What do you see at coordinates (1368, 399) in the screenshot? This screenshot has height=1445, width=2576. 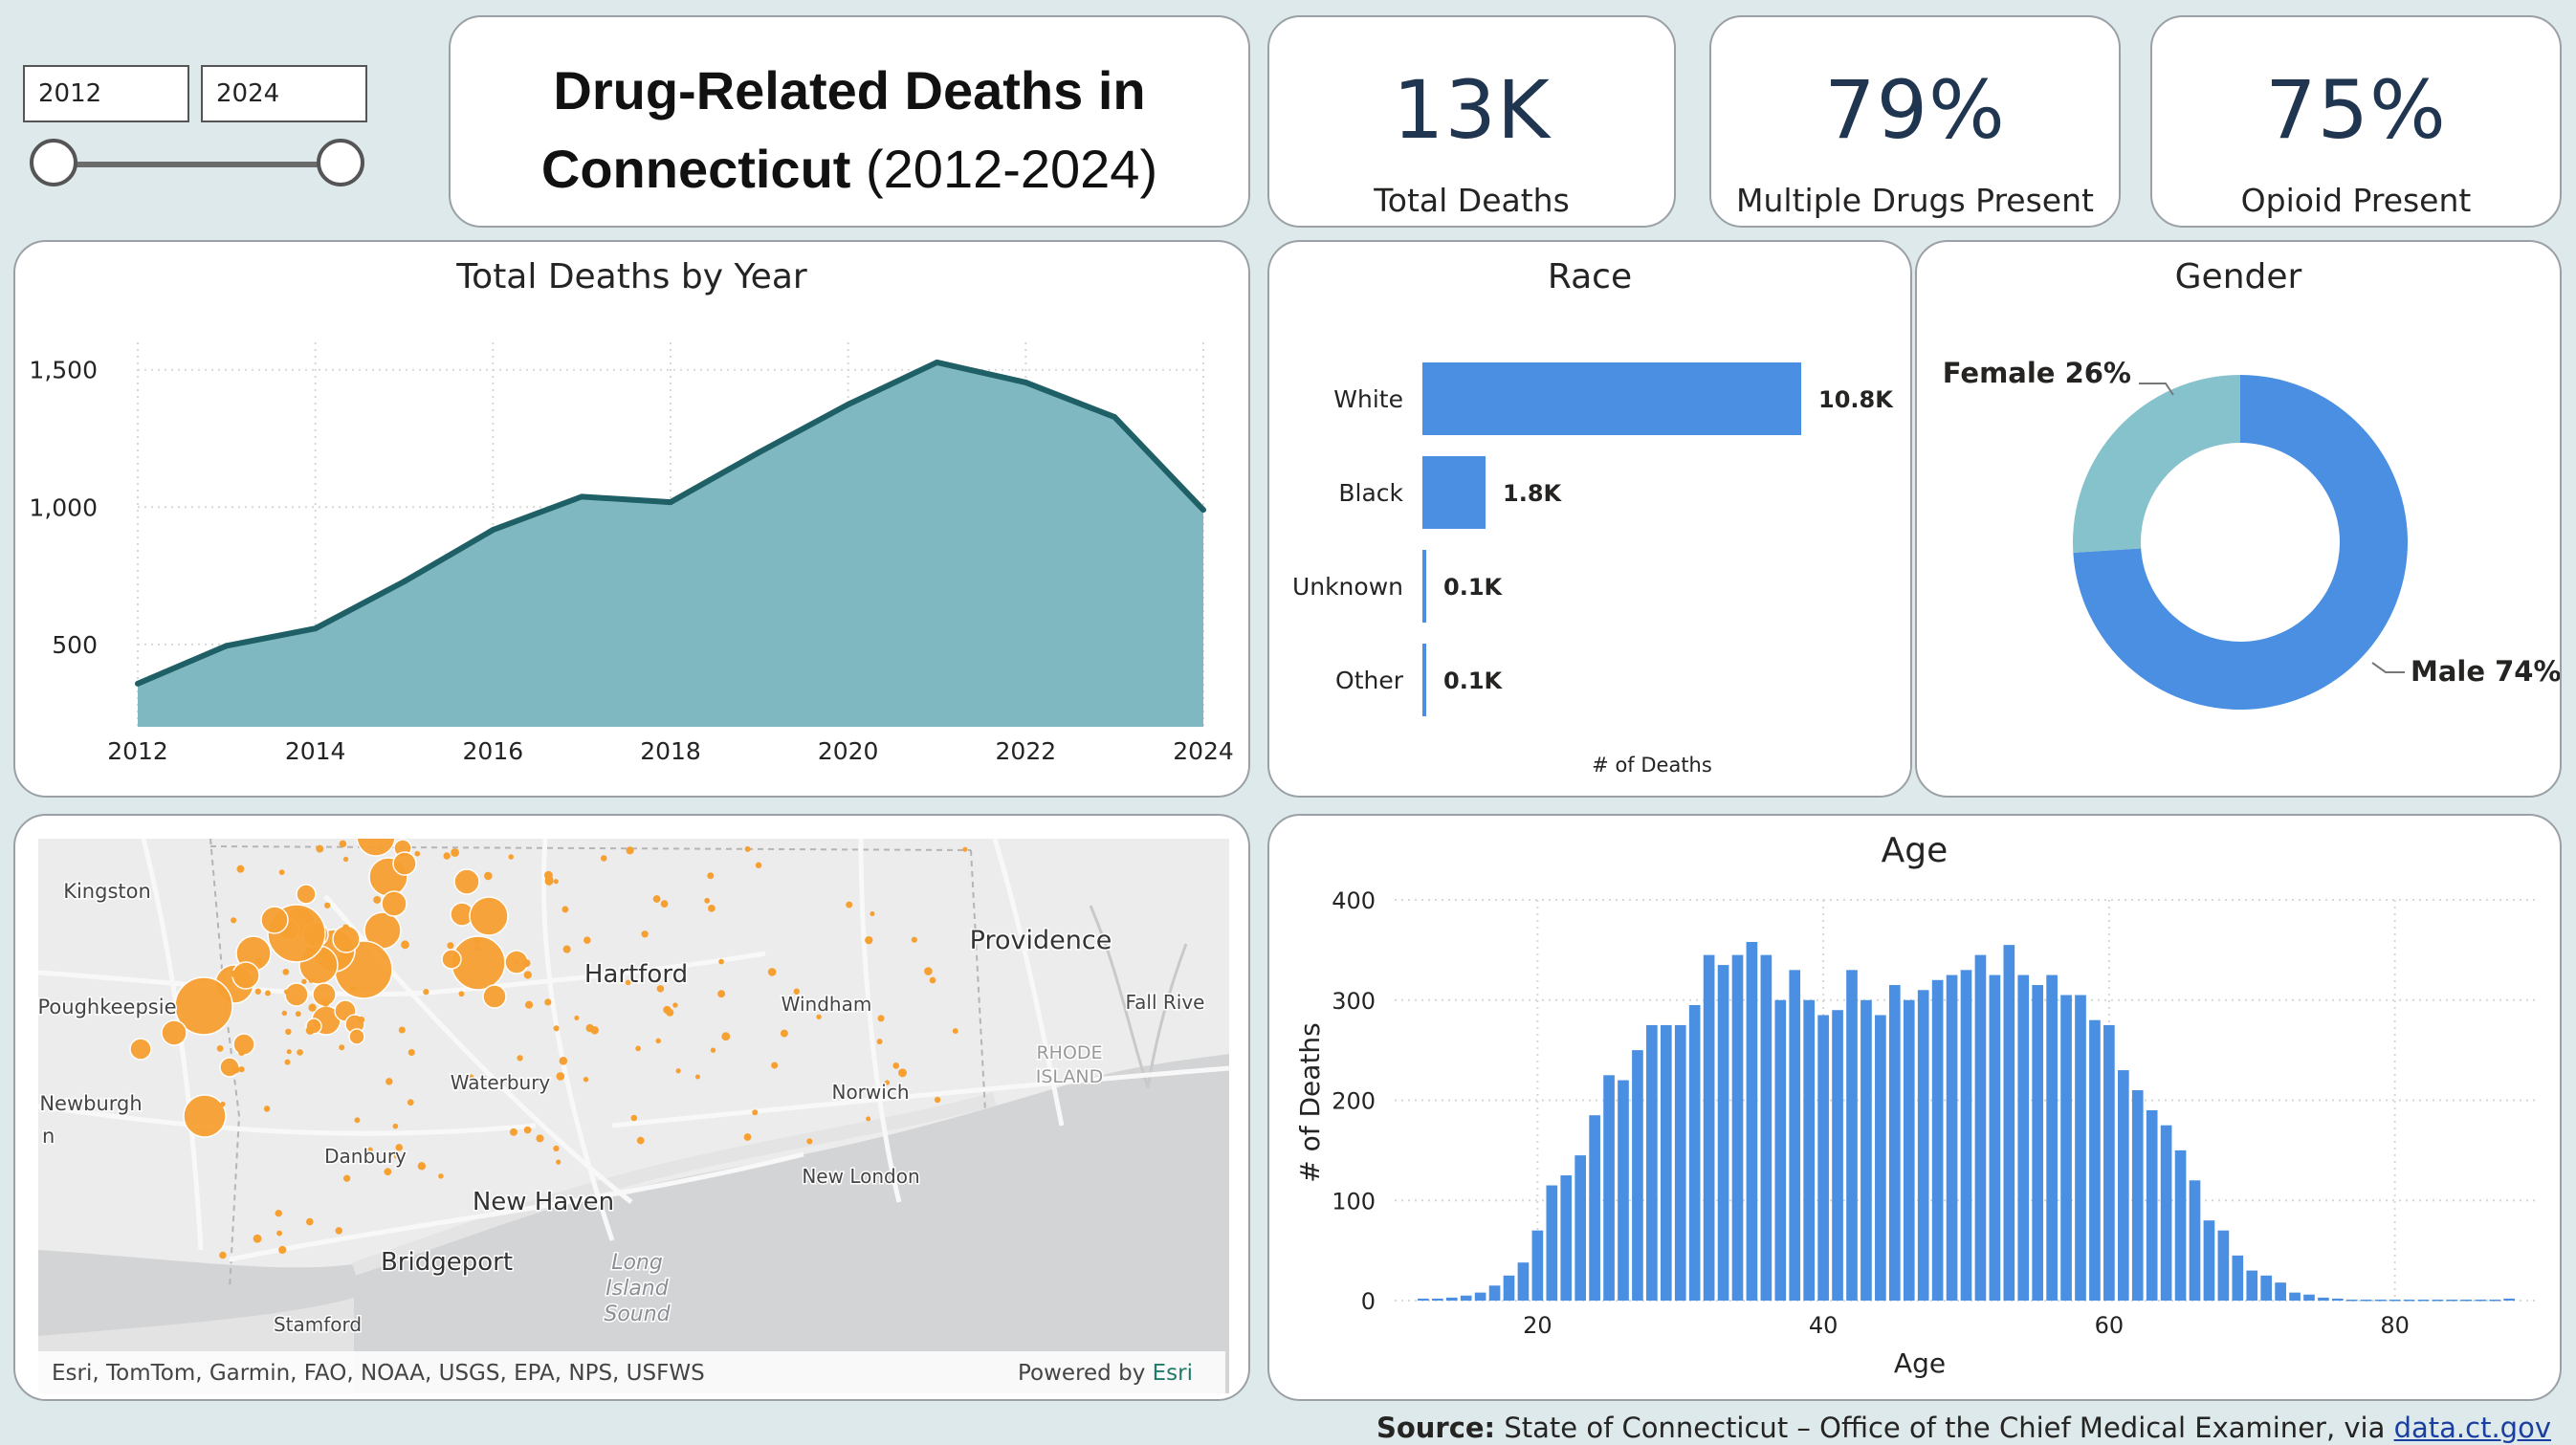 I see `category-label: White` at bounding box center [1368, 399].